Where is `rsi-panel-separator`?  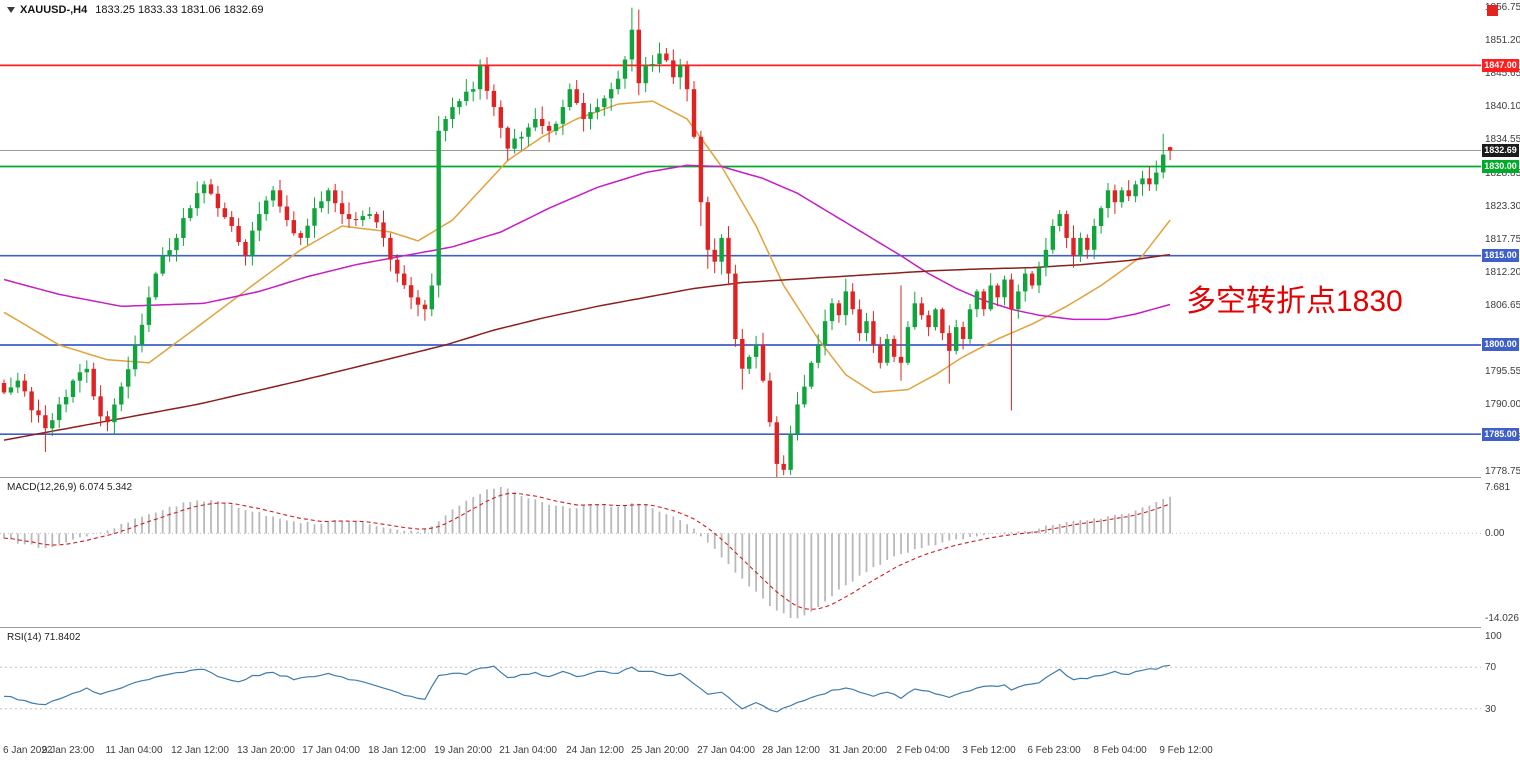
rsi-panel-separator is located at coordinates (760, 627).